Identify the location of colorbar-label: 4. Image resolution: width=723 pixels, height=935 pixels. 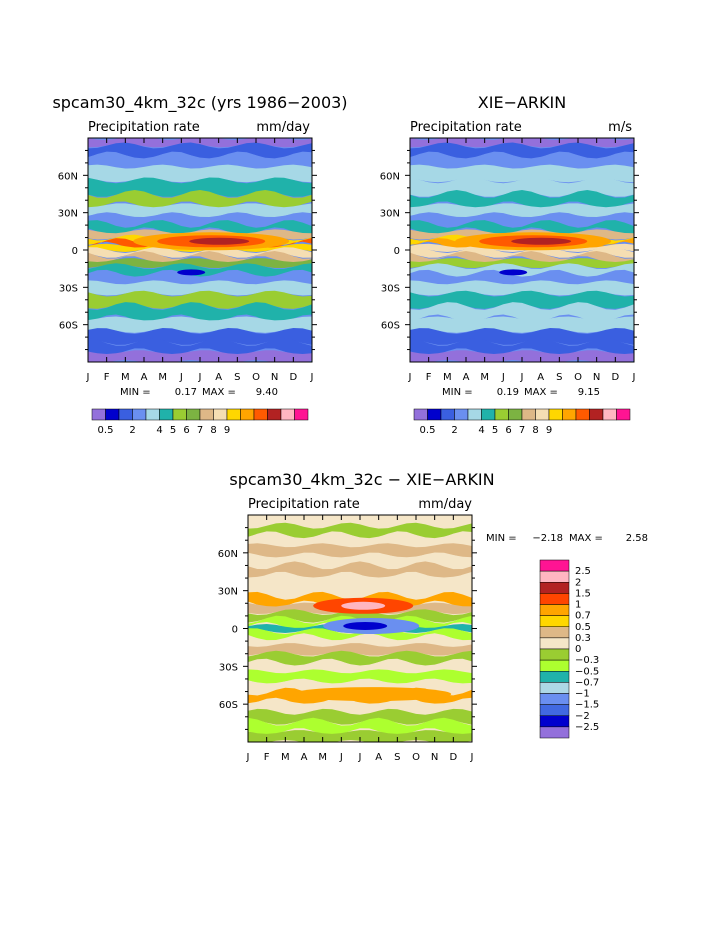
(481, 430).